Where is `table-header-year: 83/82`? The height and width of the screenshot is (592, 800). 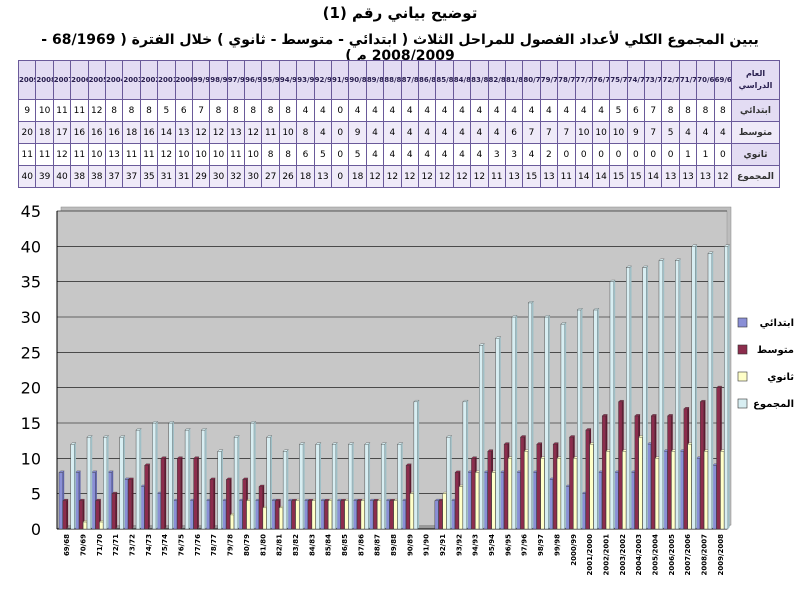 table-header-year: 83/82 is located at coordinates (479, 80).